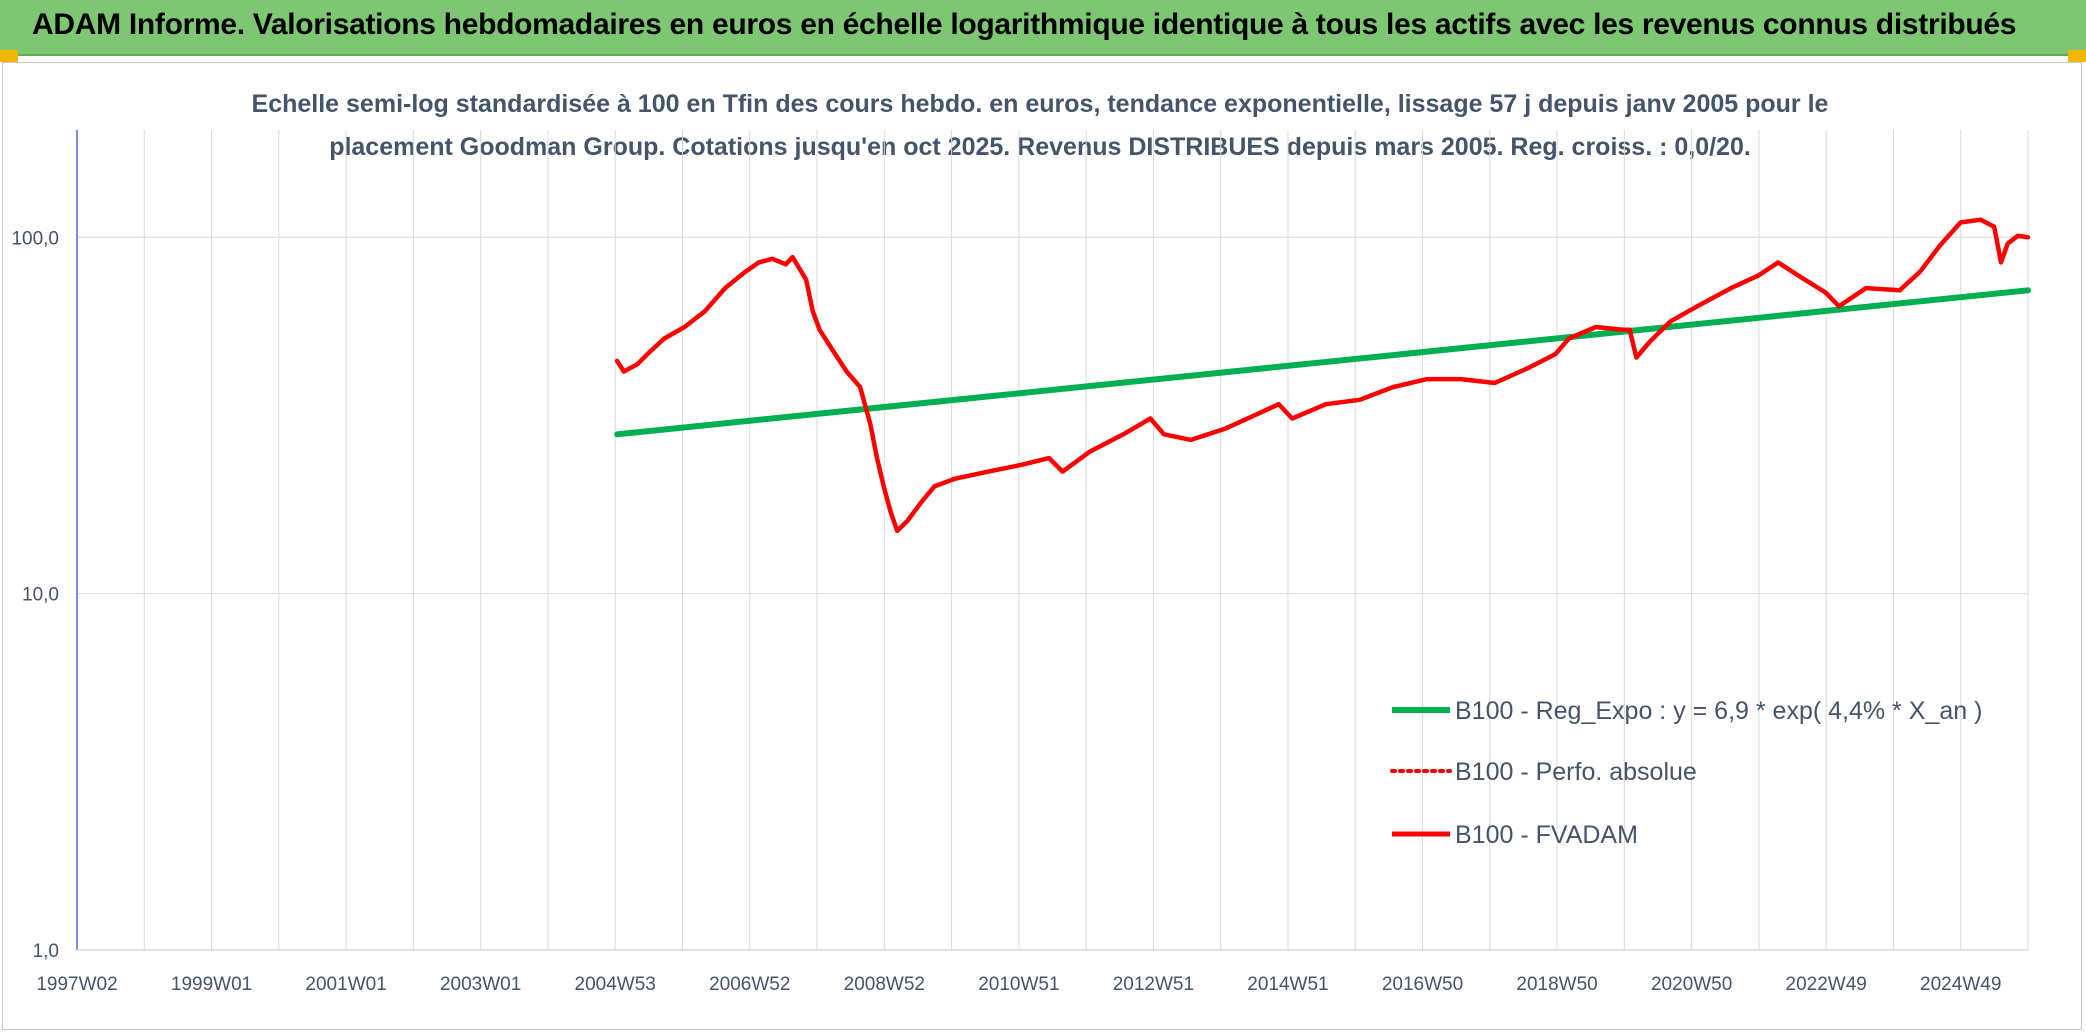 Image resolution: width=2086 pixels, height=1033 pixels. Describe the element at coordinates (1556, 984) in the screenshot. I see `x-tick-label: 2018W50` at that location.